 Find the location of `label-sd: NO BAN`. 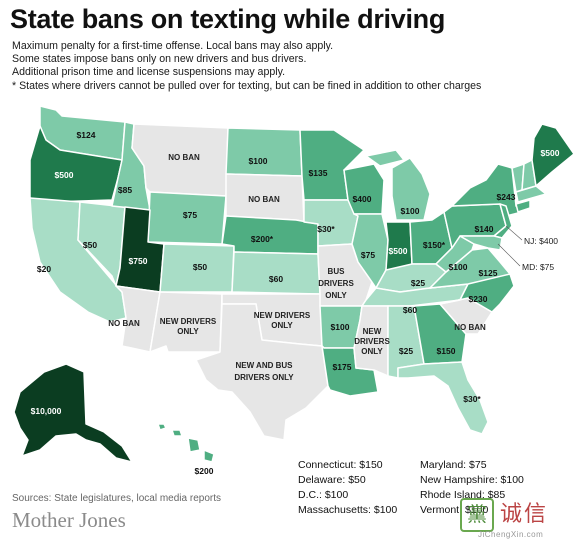

label-sd: NO BAN is located at coordinates (264, 199).